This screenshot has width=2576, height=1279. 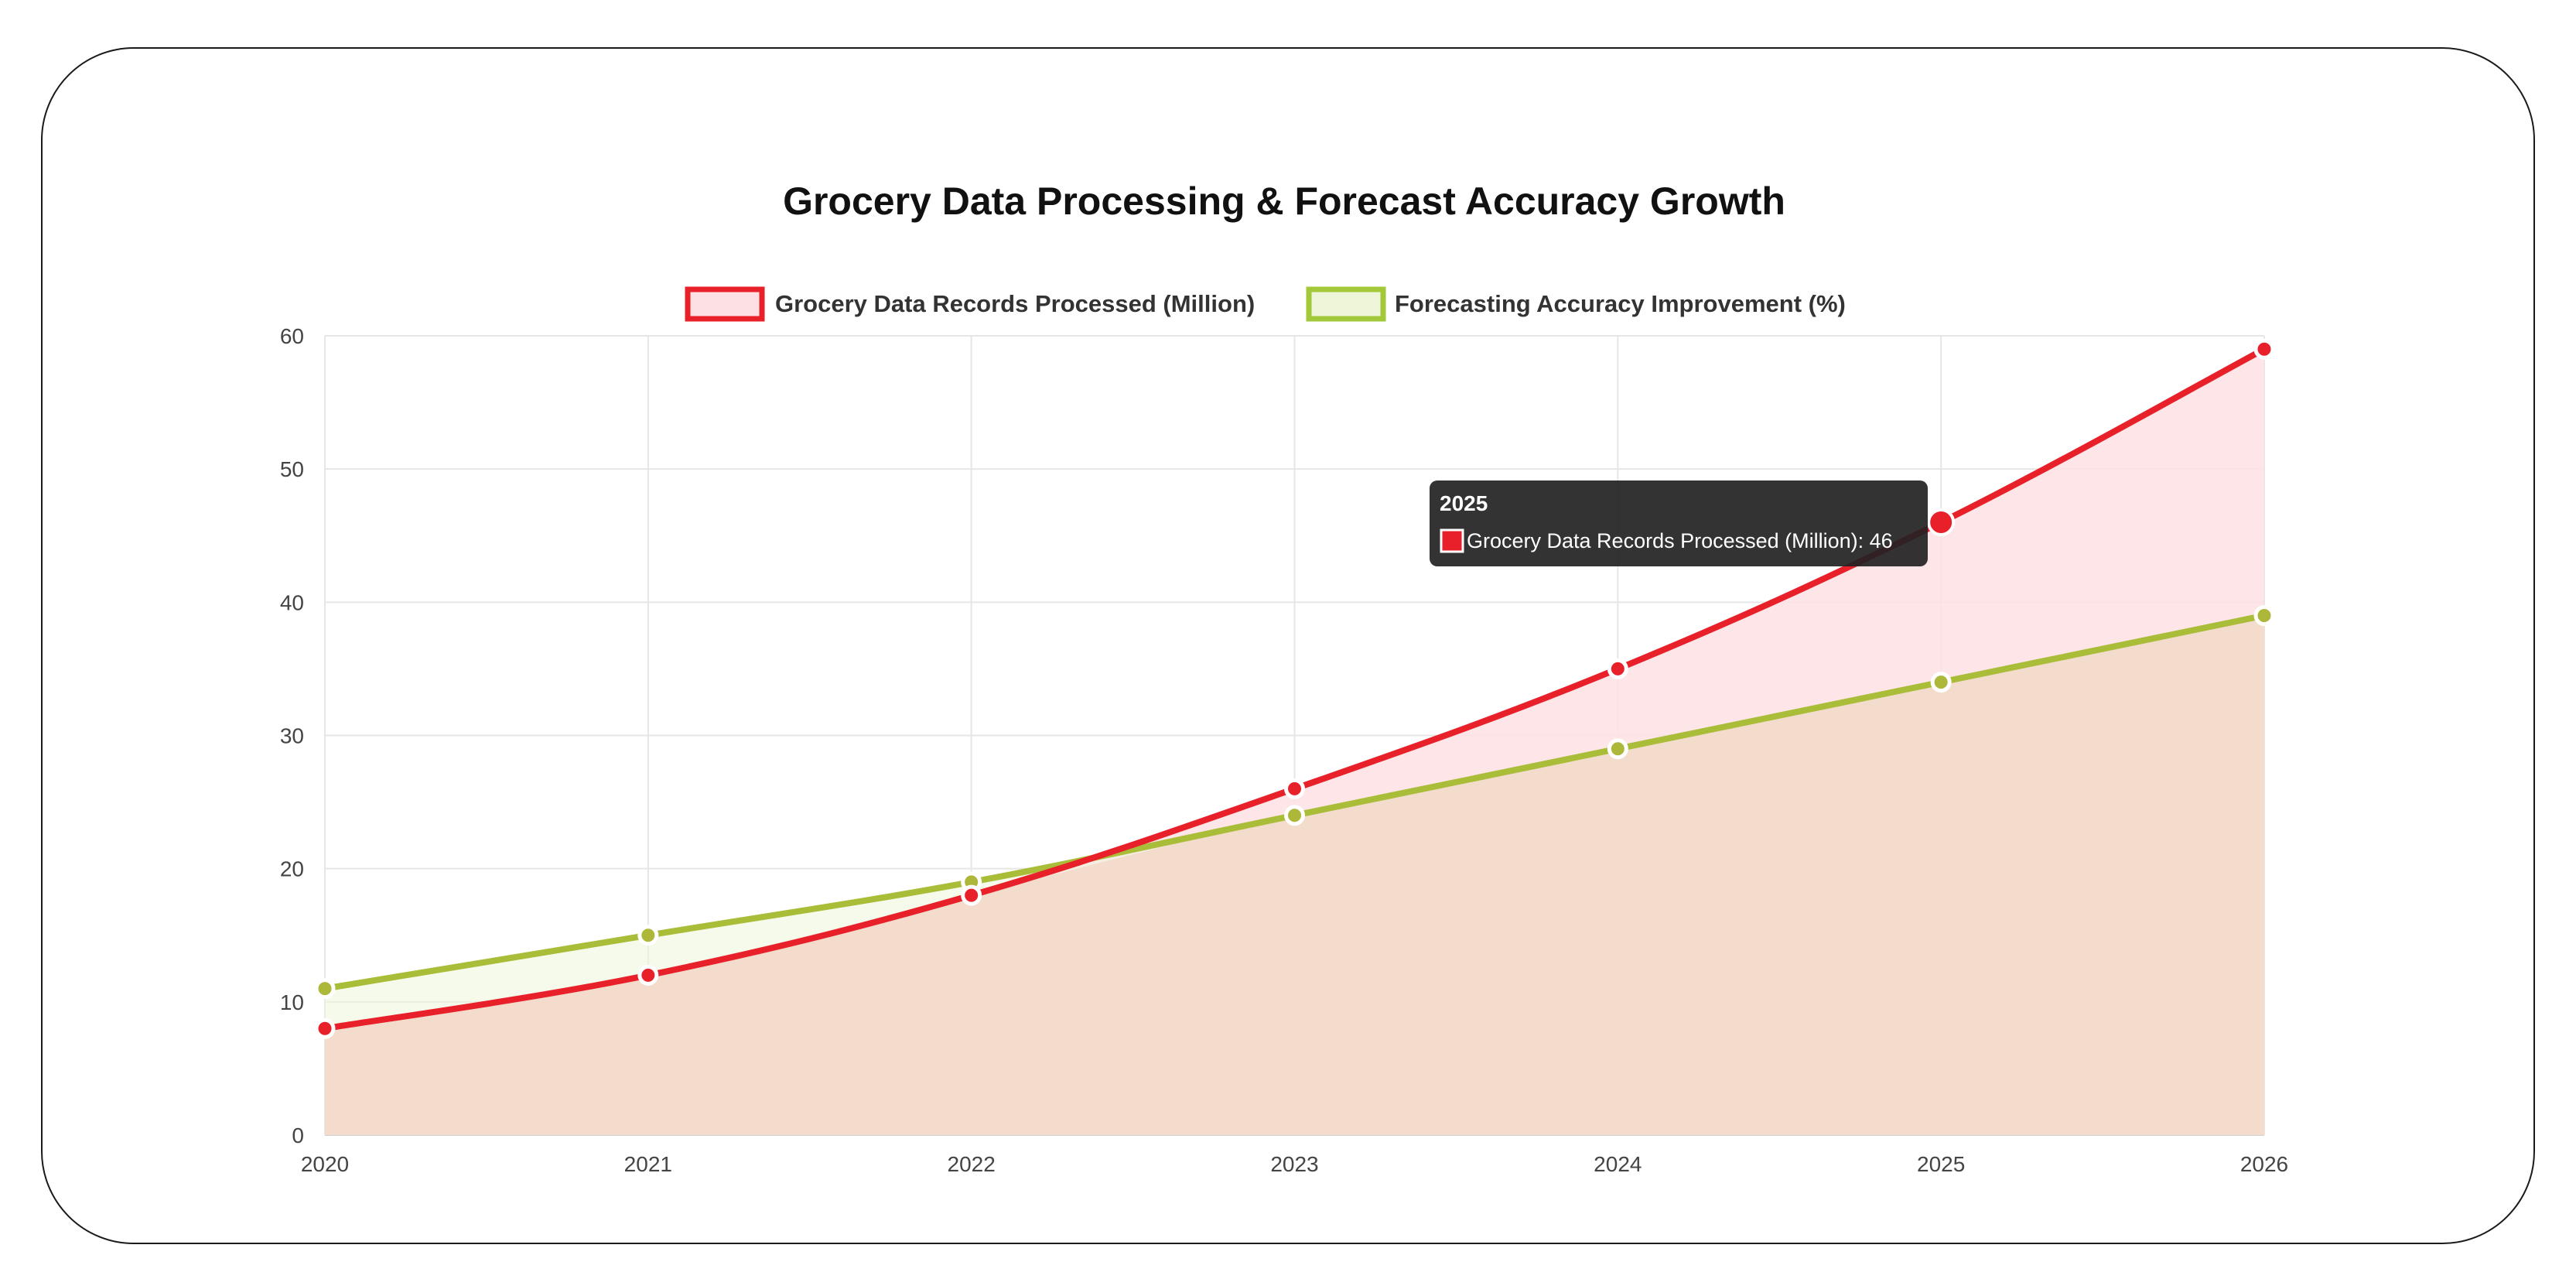 I want to click on y-tick-label: 40, so click(x=292, y=602).